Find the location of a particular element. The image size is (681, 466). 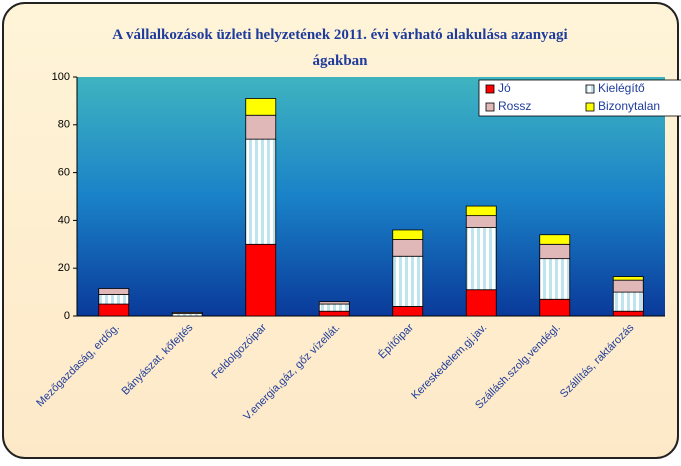

legend-label: Jó is located at coordinates (504, 88).